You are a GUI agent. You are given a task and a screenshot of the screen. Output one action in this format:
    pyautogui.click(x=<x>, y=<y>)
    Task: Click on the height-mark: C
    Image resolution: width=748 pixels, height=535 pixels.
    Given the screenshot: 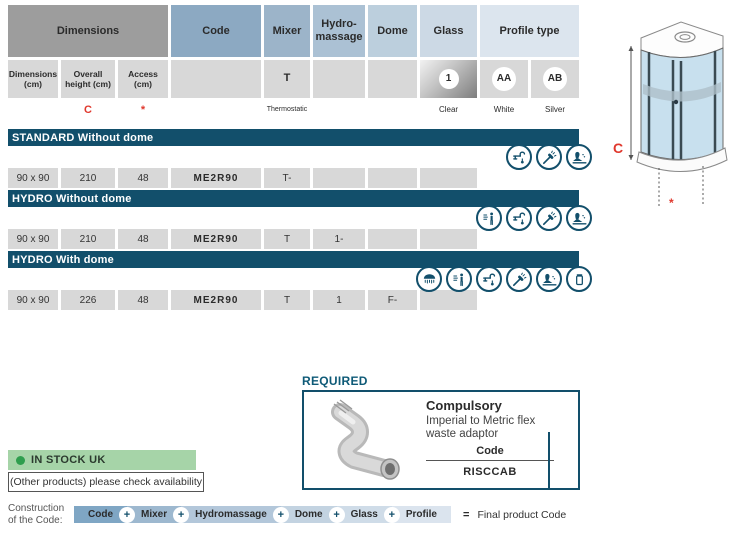 What is the action you would take?
    pyautogui.click(x=88, y=109)
    